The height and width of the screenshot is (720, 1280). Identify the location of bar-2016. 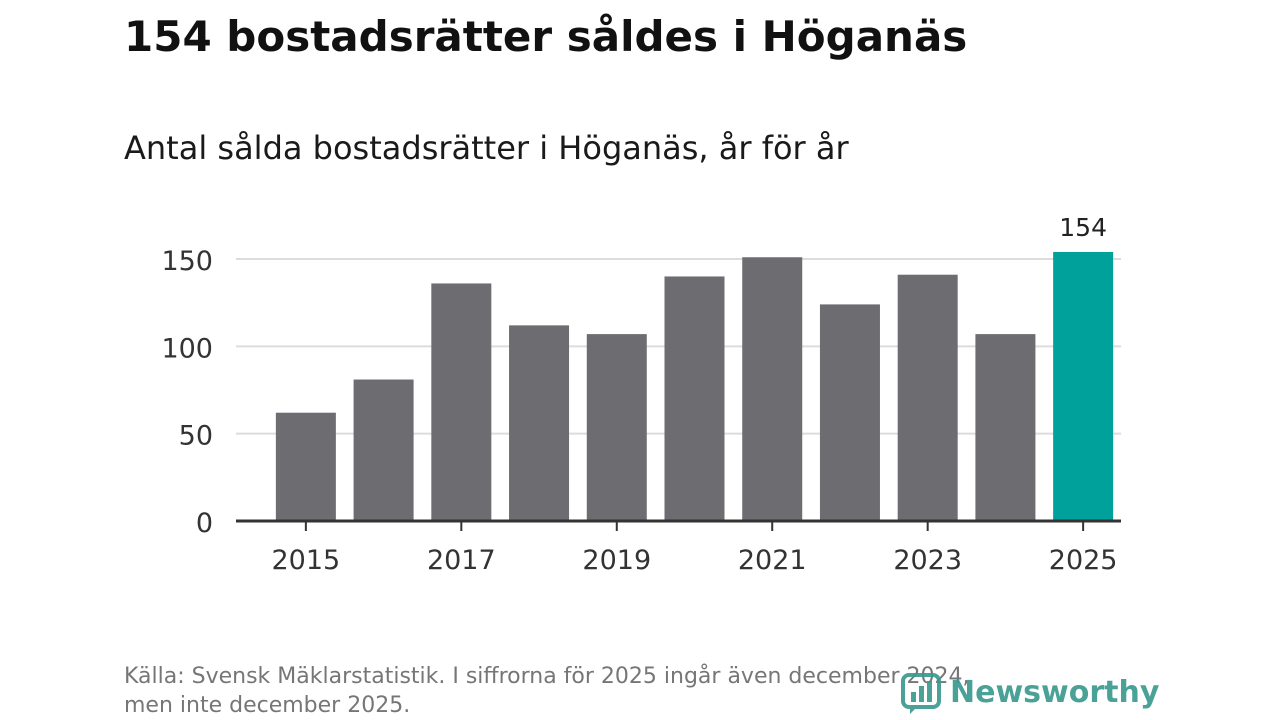
(383, 450).